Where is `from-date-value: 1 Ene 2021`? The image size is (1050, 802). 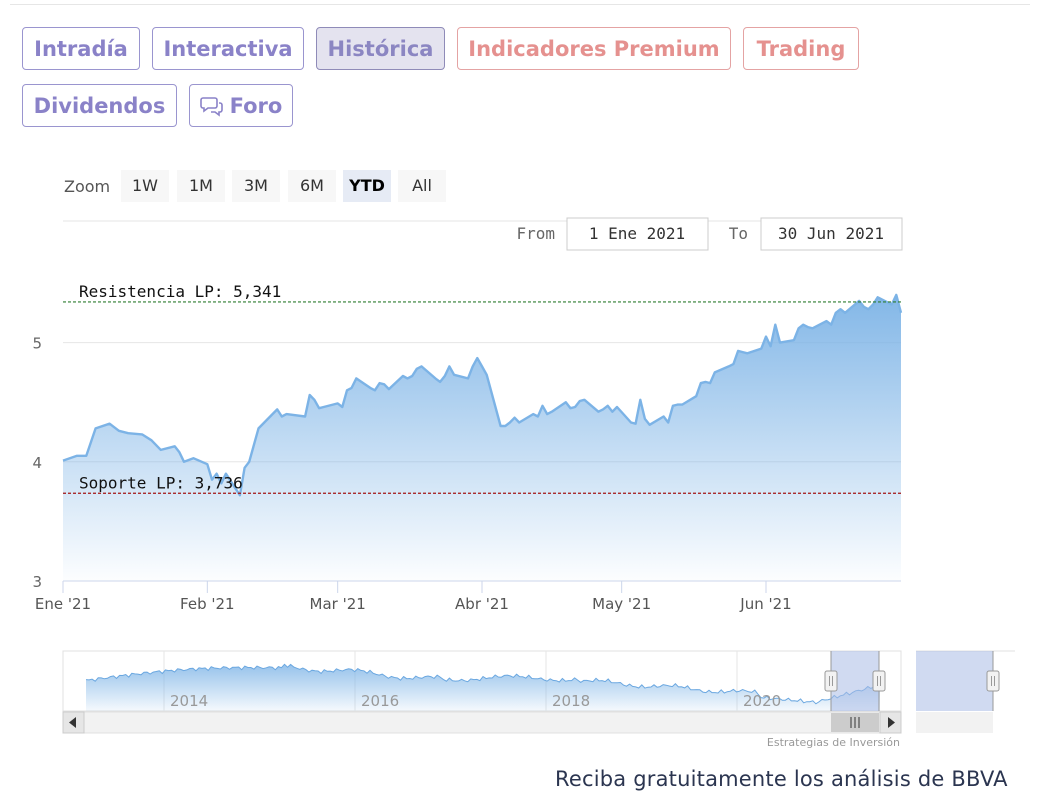
from-date-value: 1 Ene 2021 is located at coordinates (637, 233).